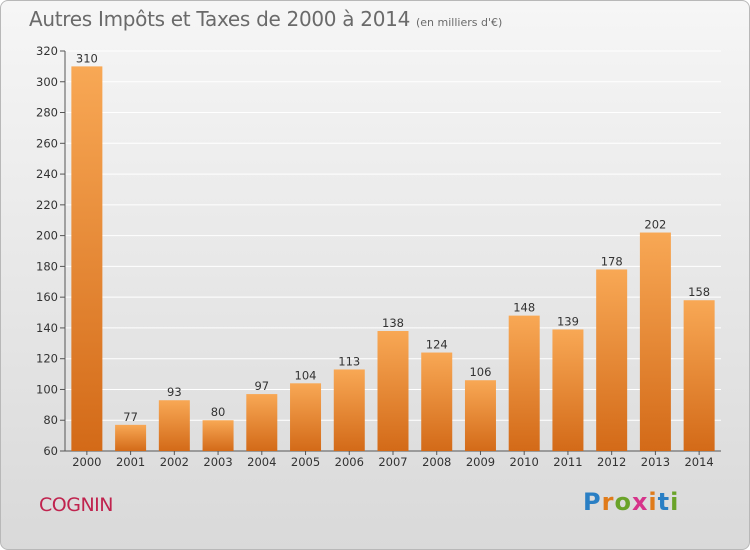 Image resolution: width=750 pixels, height=550 pixels. Describe the element at coordinates (524, 462) in the screenshot. I see `x-tick-label: 2010` at that location.